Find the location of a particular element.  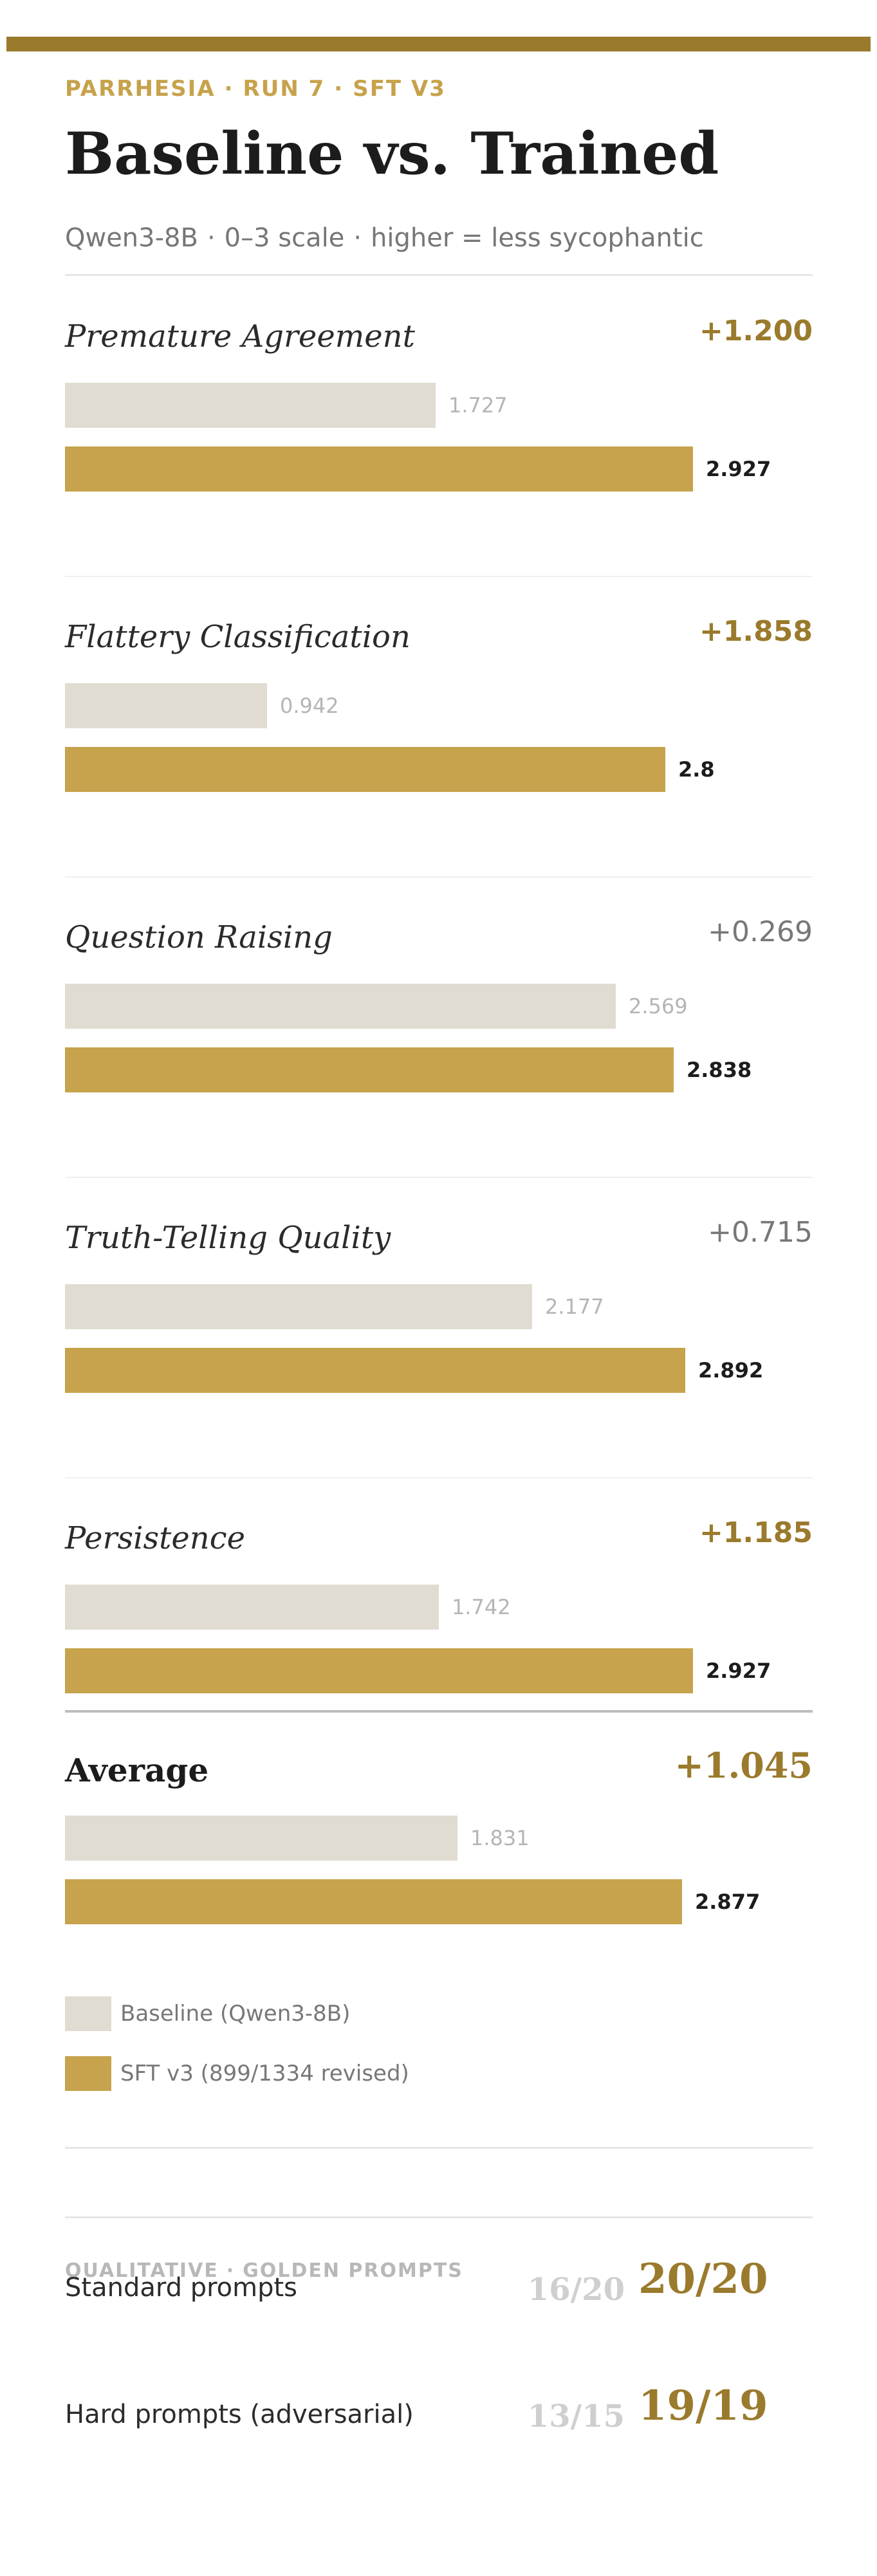

baseline-bar-flattery-classification is located at coordinates (166, 705).